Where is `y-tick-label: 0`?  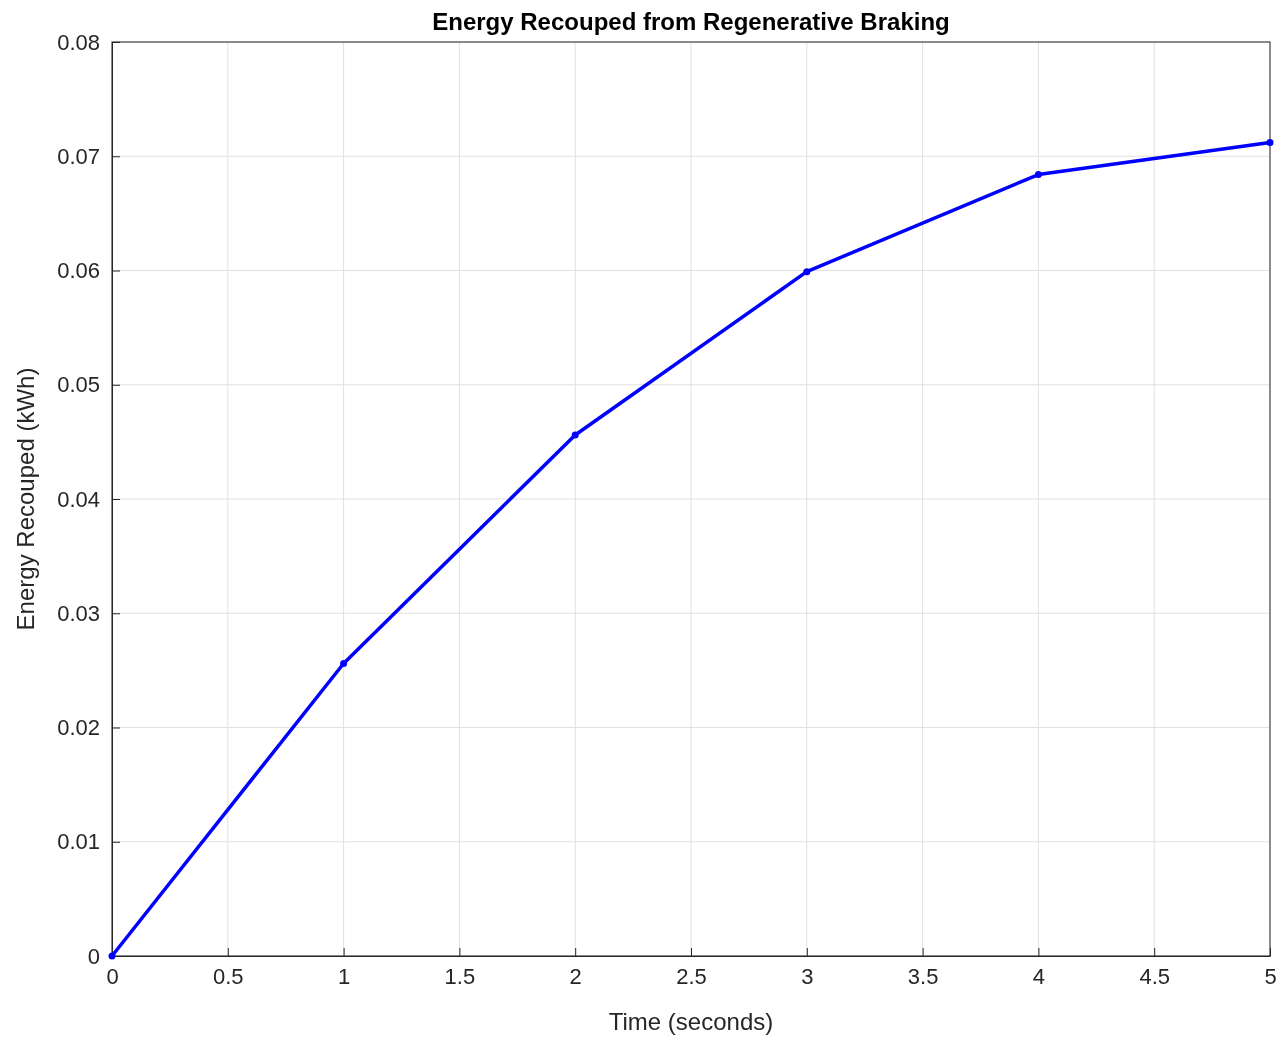 y-tick-label: 0 is located at coordinates (93, 956).